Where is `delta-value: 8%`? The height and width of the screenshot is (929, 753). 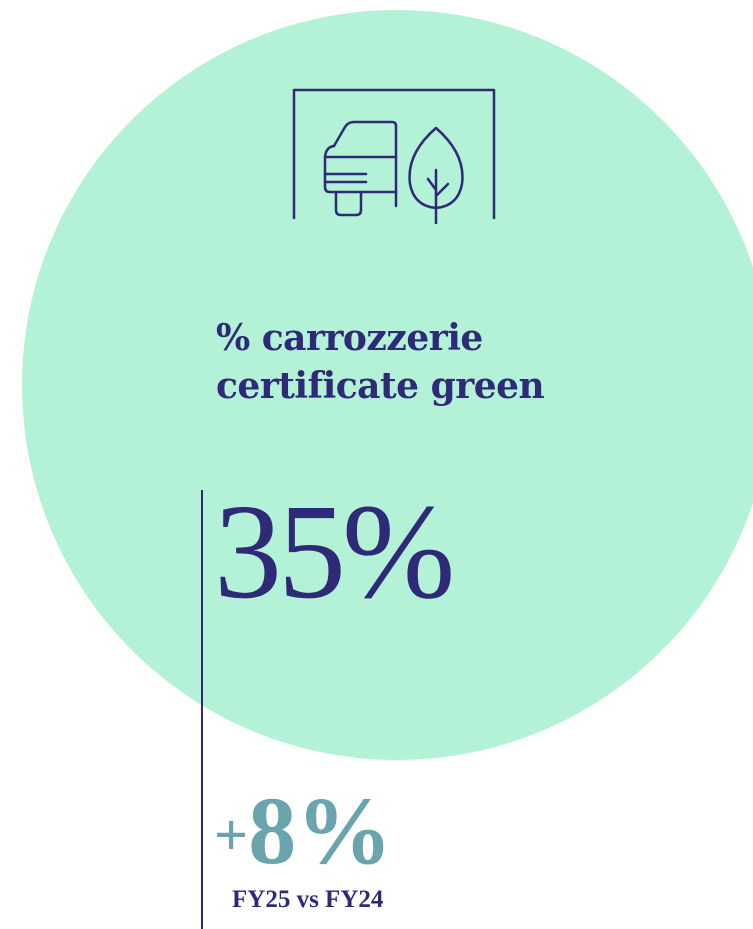 delta-value: 8% is located at coordinates (320, 830).